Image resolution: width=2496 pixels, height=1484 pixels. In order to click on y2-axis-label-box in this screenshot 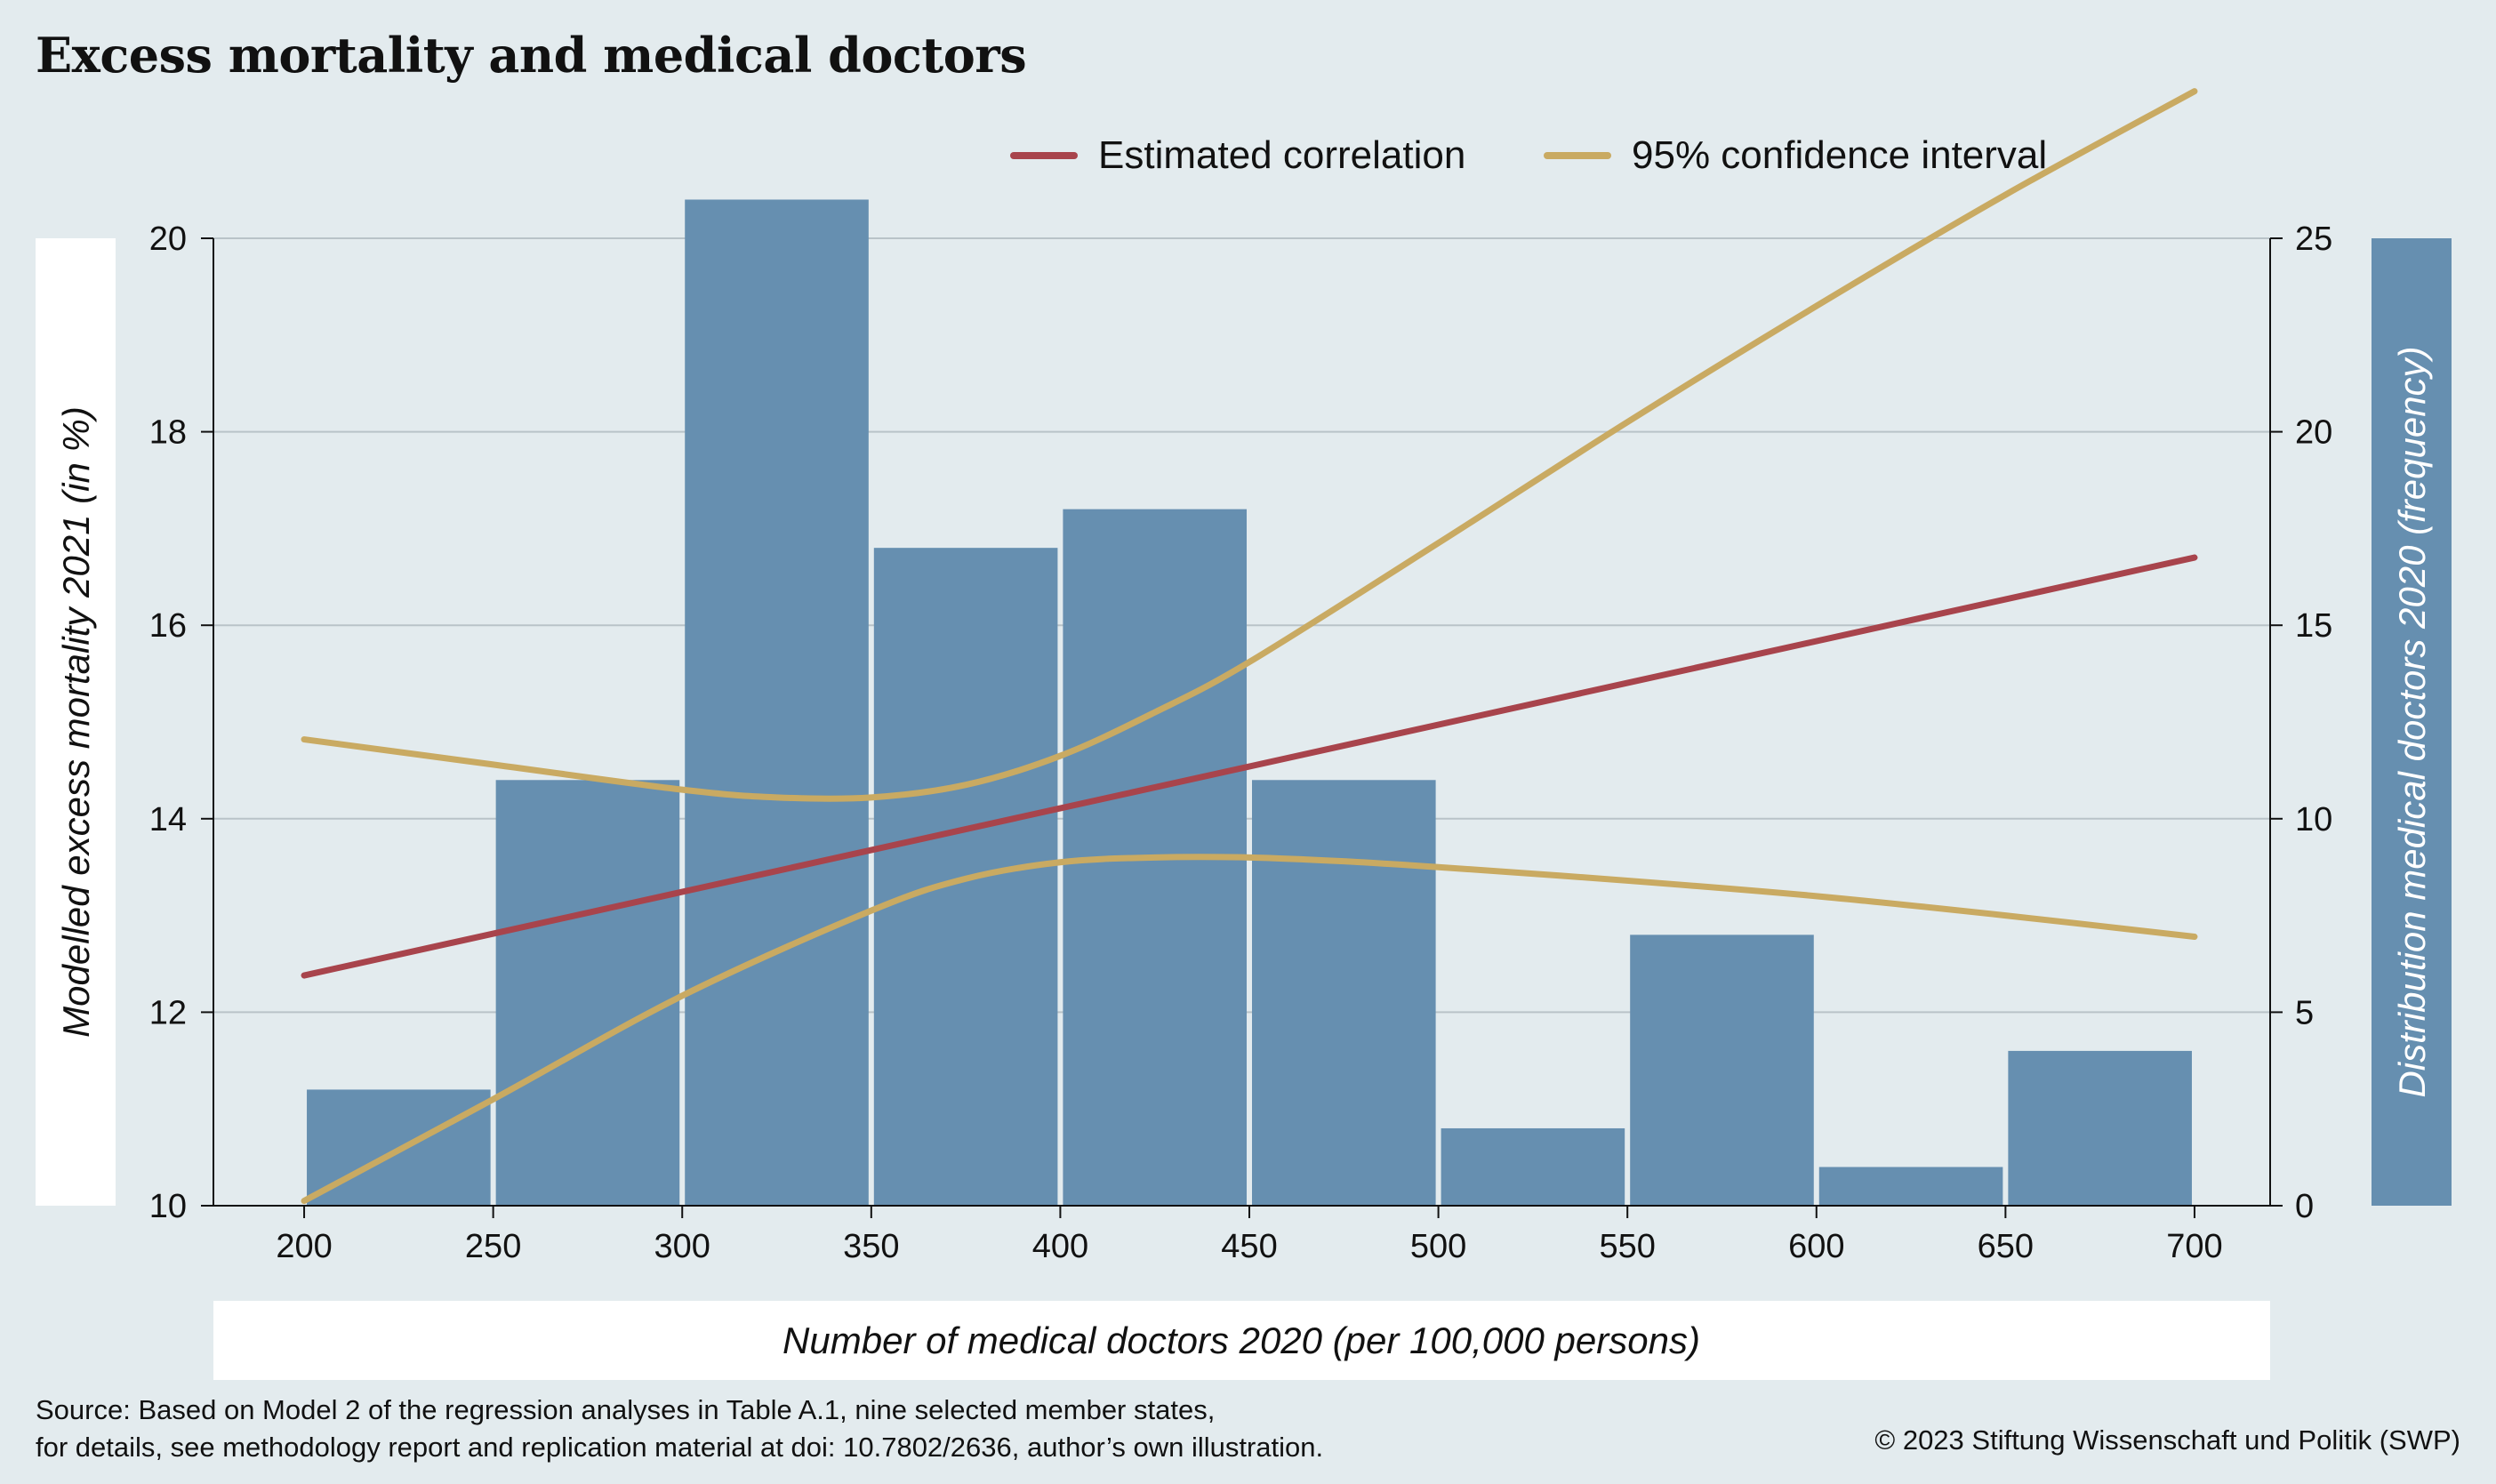, I will do `click(2412, 722)`.